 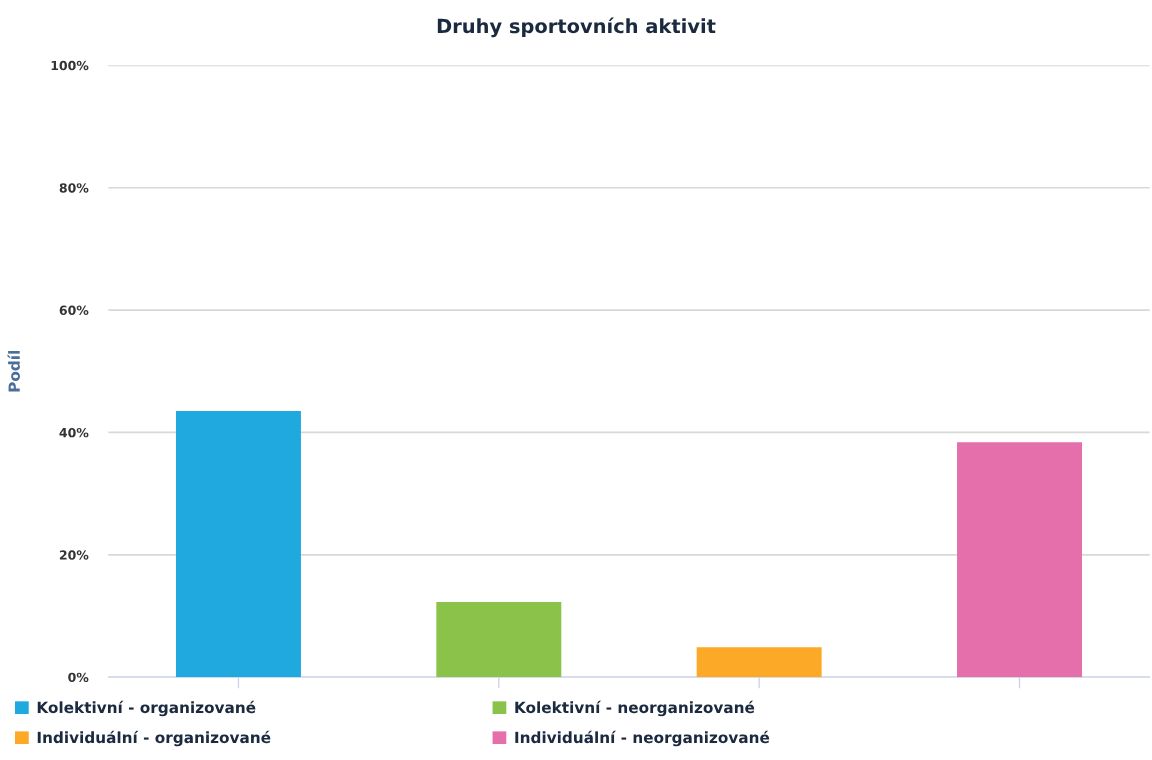 I want to click on legend-label: Kolektivní - organizované, so click(x=146, y=708).